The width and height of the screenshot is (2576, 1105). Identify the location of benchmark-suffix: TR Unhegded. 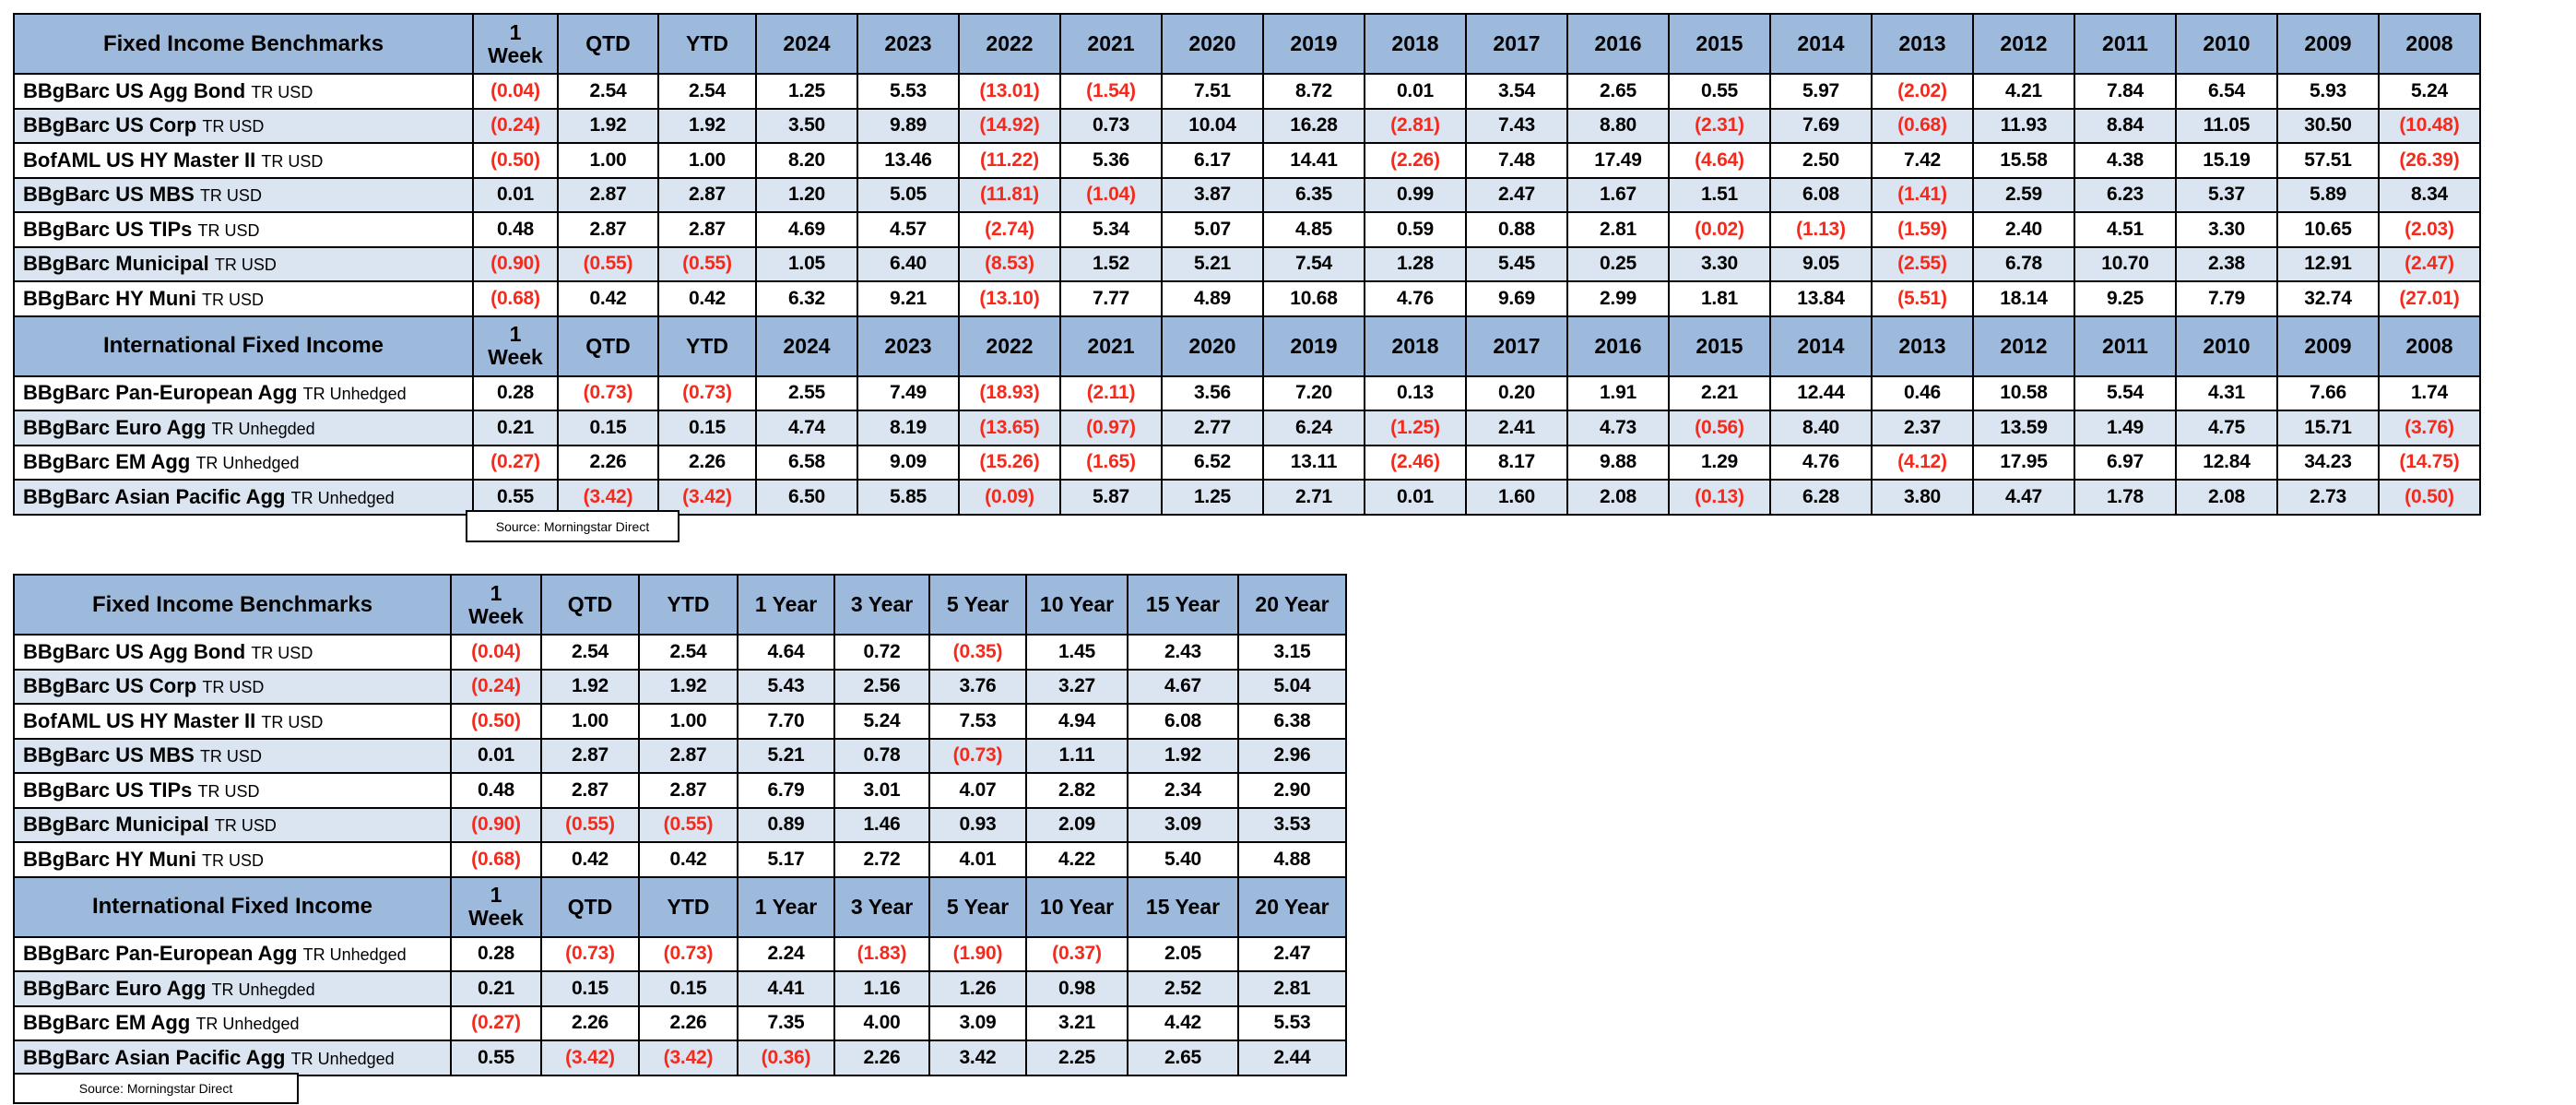
(263, 989).